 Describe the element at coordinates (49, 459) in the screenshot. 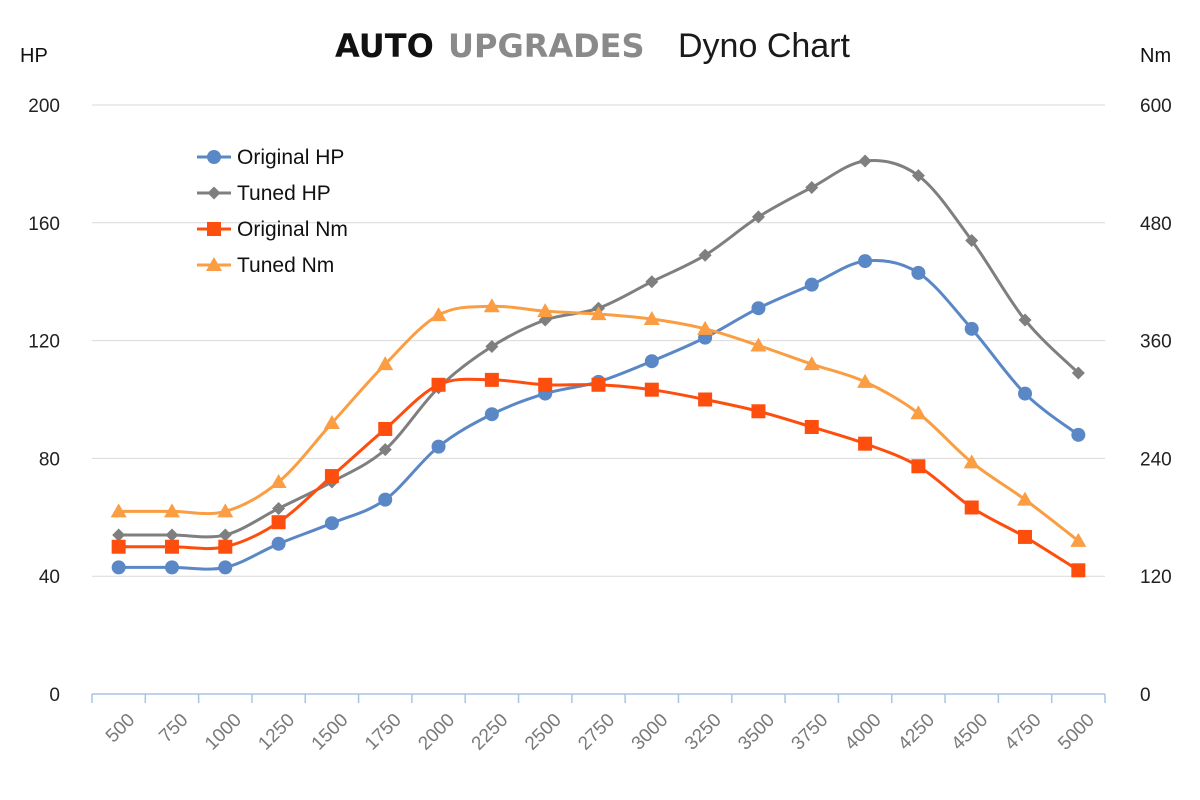

I see `y-left-tick-label: 80` at that location.